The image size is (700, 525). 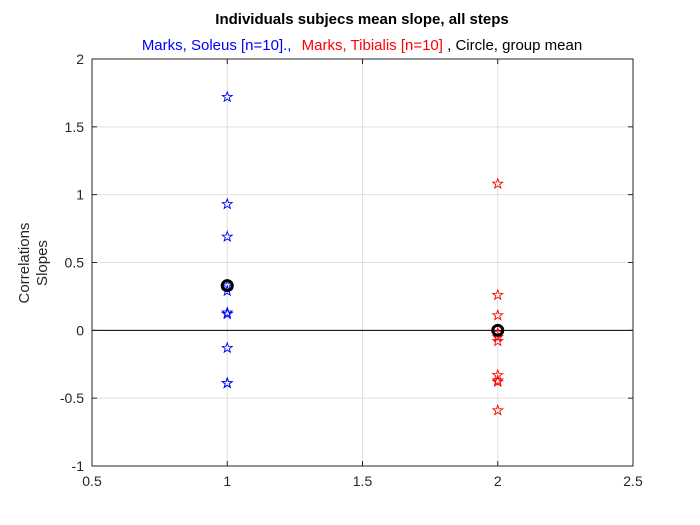 I want to click on subtitle-soleus: Marks, Soleus [n=10].,, so click(x=217, y=45).